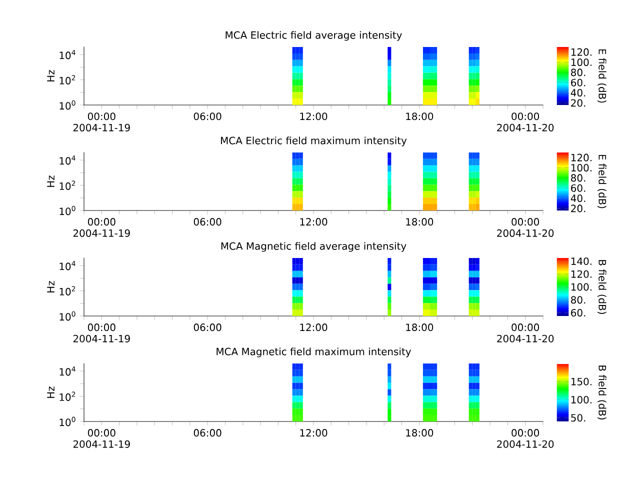 Image resolution: width=640 pixels, height=480 pixels. What do you see at coordinates (313, 247) in the screenshot?
I see `chart-title: MCA Magnetic field average intensity` at bounding box center [313, 247].